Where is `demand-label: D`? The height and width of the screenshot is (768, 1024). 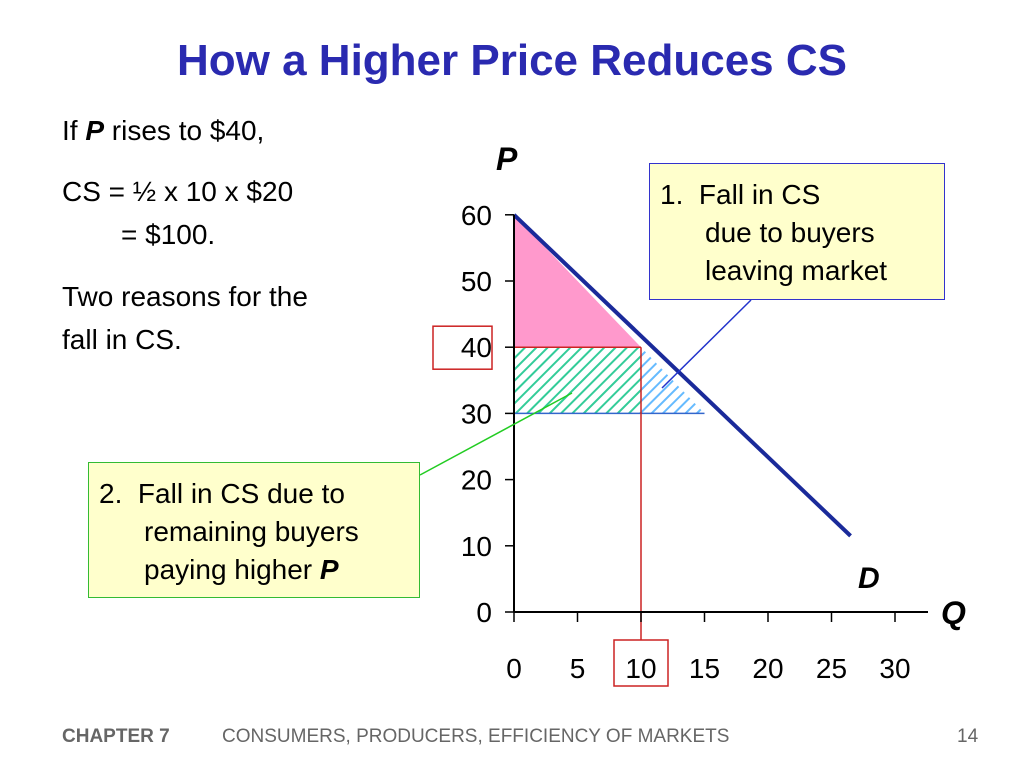
demand-label: D is located at coordinates (869, 578).